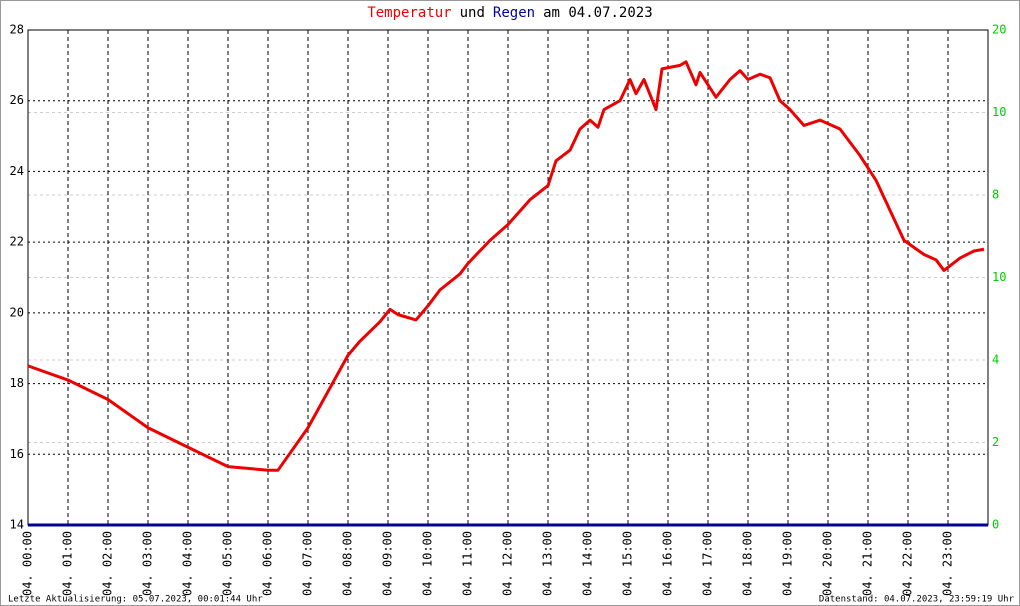 This screenshot has height=606, width=1020. What do you see at coordinates (598, 13) in the screenshot?
I see `title-part: am 04.07.2023` at bounding box center [598, 13].